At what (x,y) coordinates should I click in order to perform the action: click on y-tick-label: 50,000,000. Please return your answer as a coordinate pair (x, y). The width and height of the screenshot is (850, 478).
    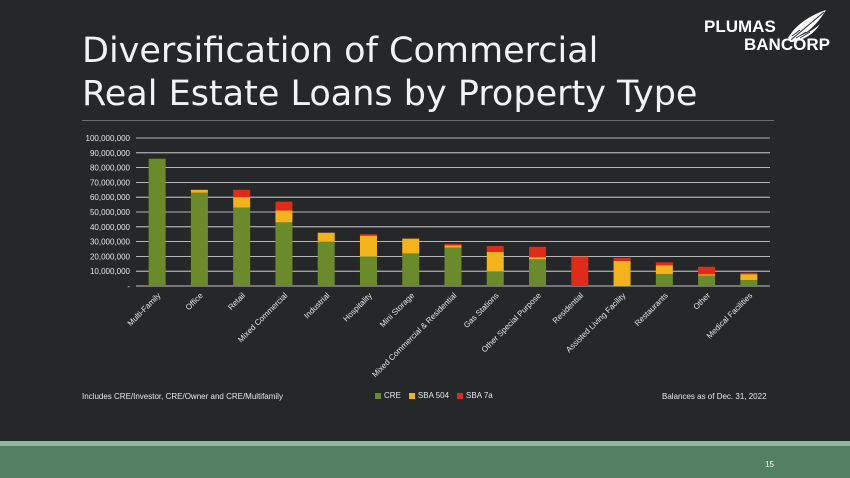
    Looking at the image, I should click on (110, 212).